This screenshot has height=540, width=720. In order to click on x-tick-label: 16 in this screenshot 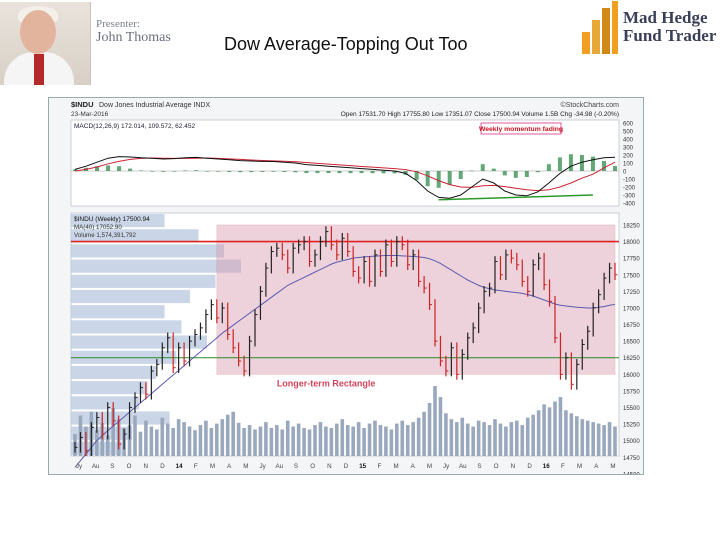, I will do `click(546, 466)`.